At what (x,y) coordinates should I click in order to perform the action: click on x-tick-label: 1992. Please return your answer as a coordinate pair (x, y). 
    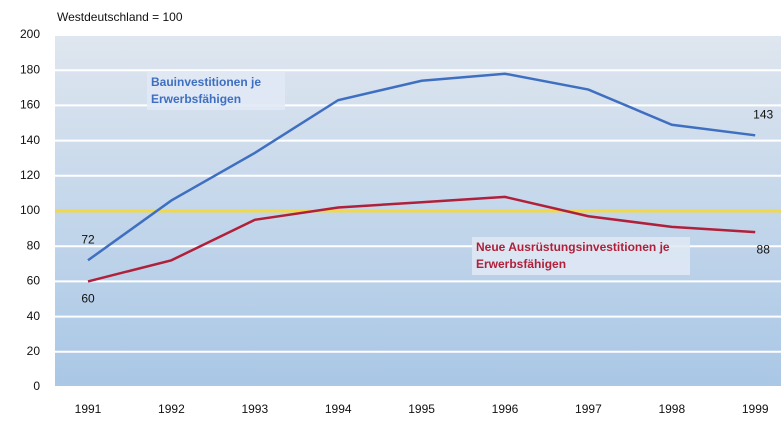
    Looking at the image, I should click on (171, 409).